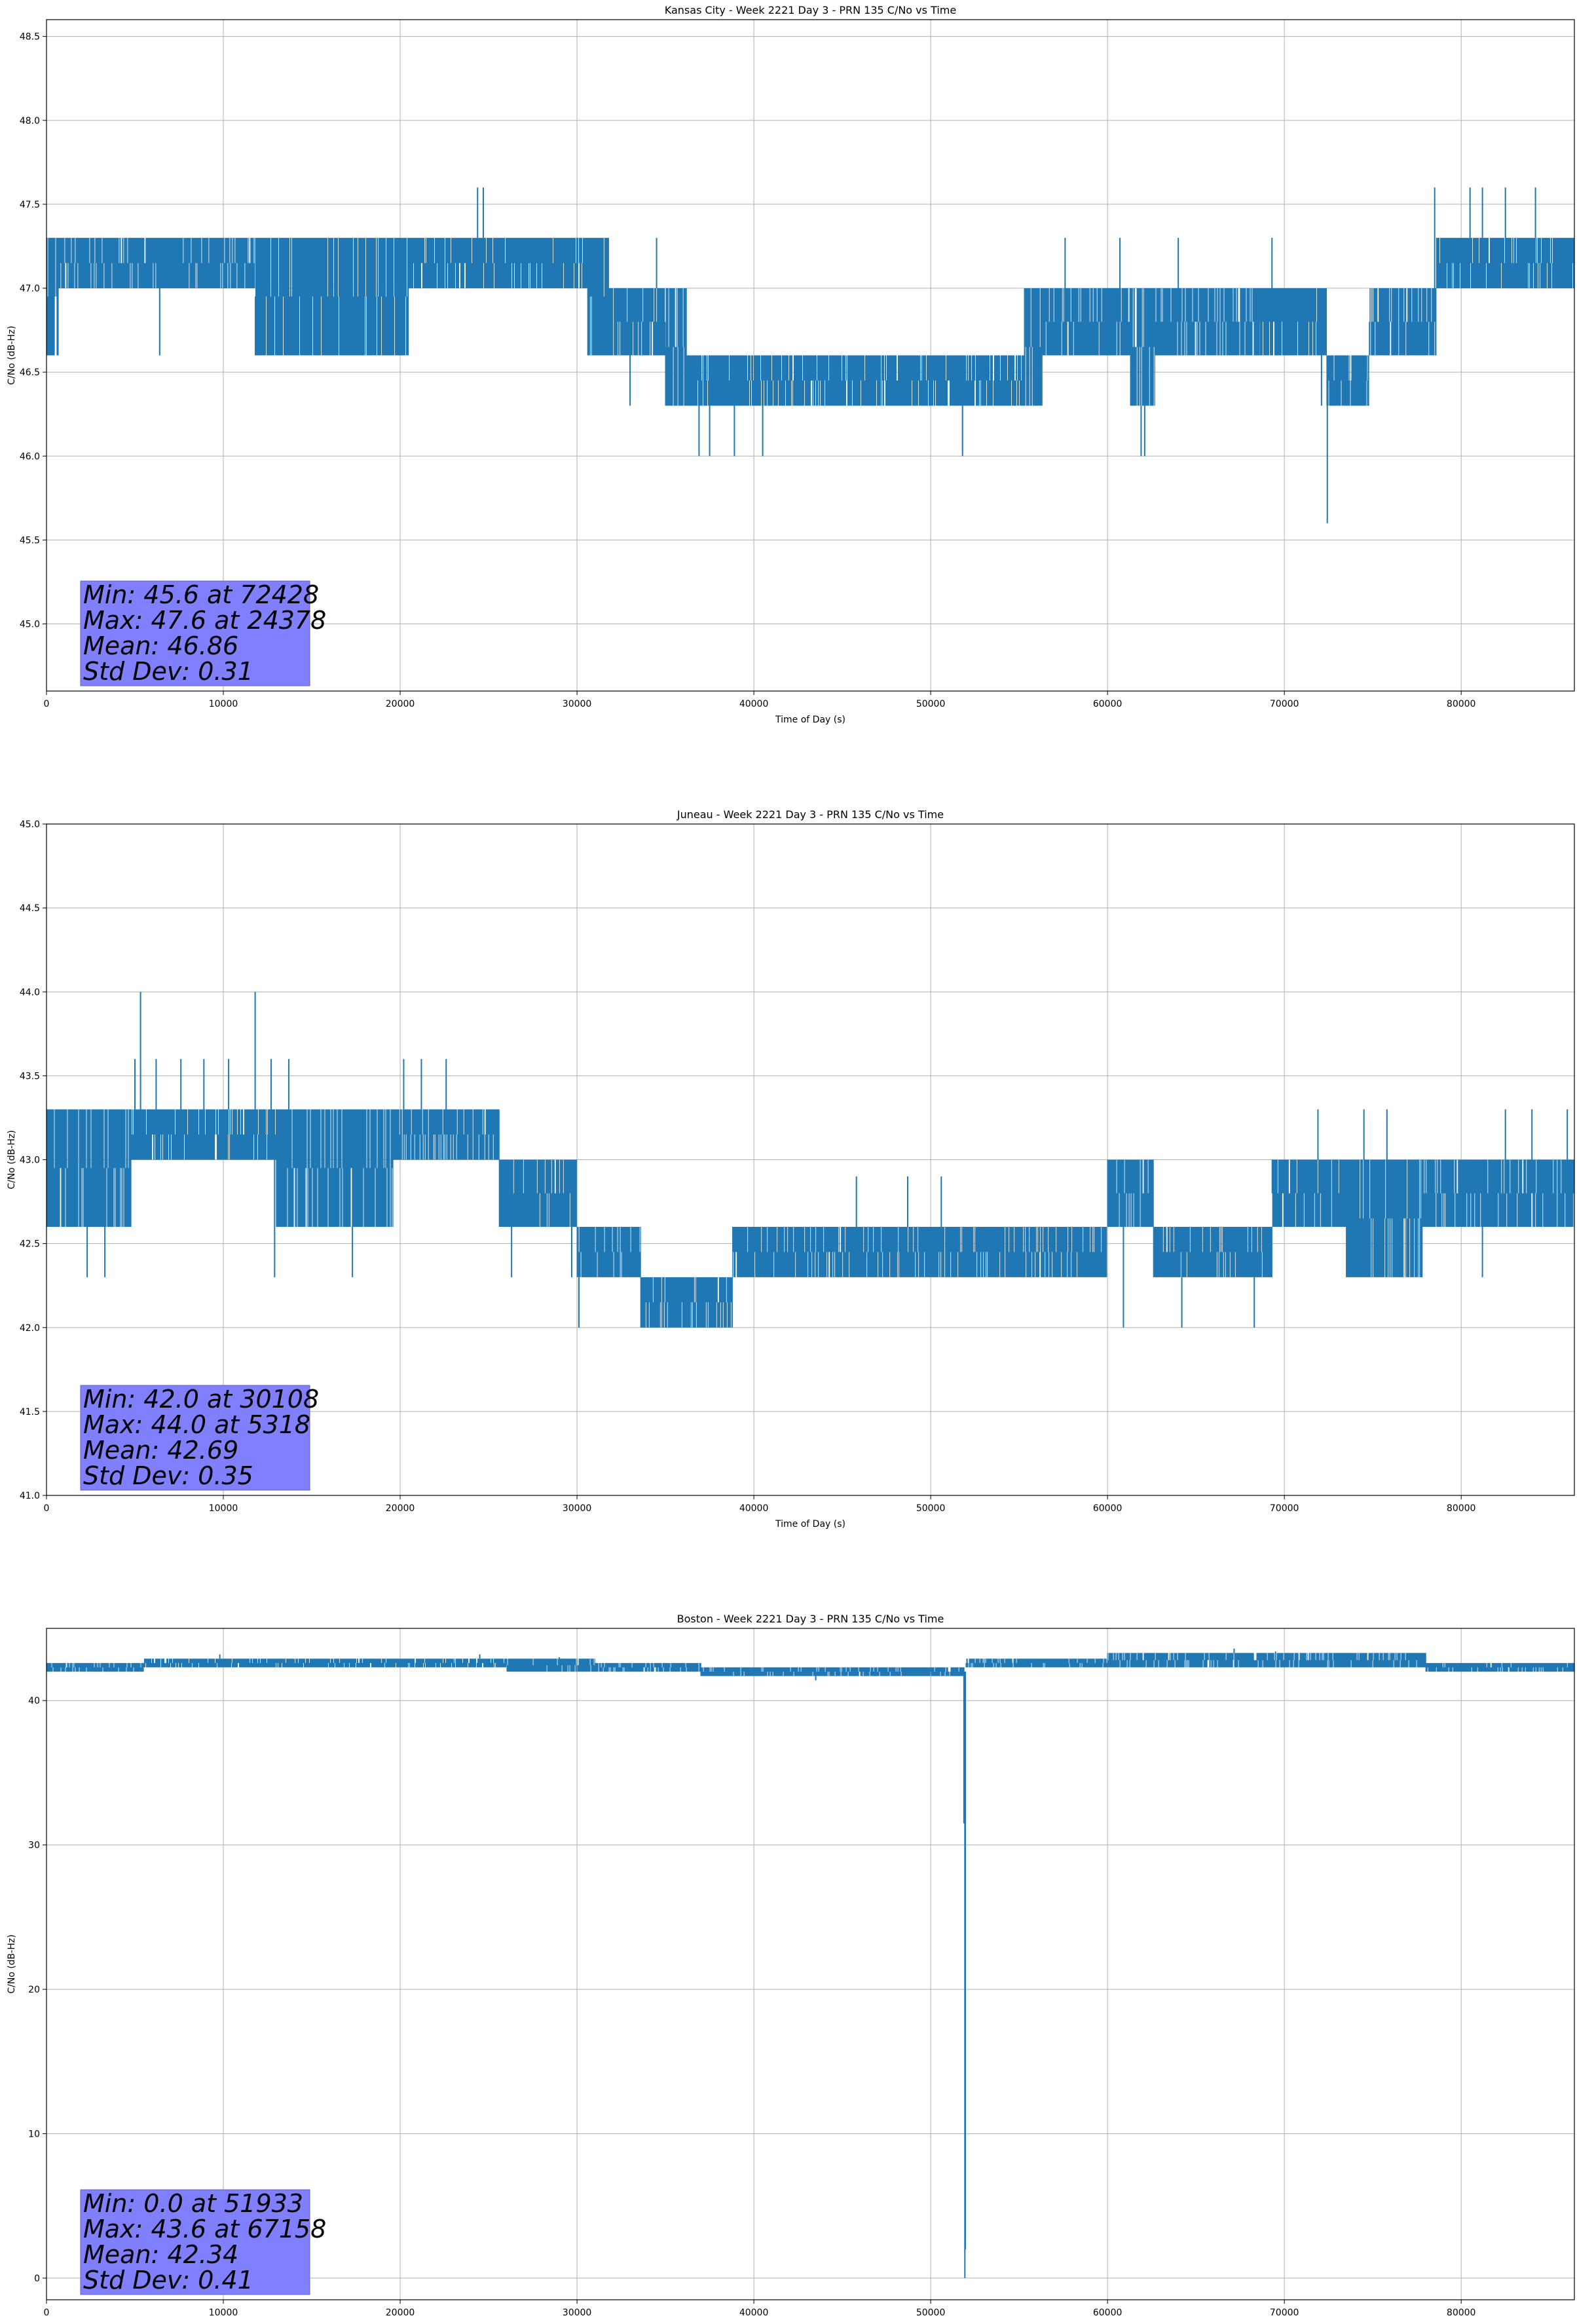  I want to click on y-tick-label: 48.0, so click(30, 121).